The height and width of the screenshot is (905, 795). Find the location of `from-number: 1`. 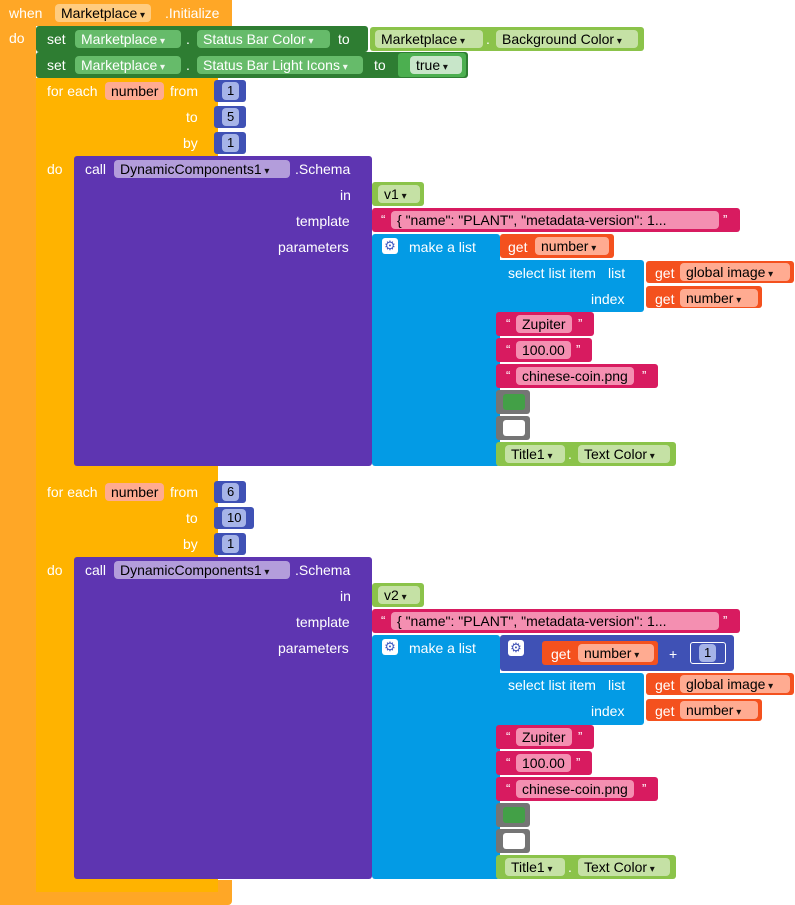

from-number: 1 is located at coordinates (231, 91).